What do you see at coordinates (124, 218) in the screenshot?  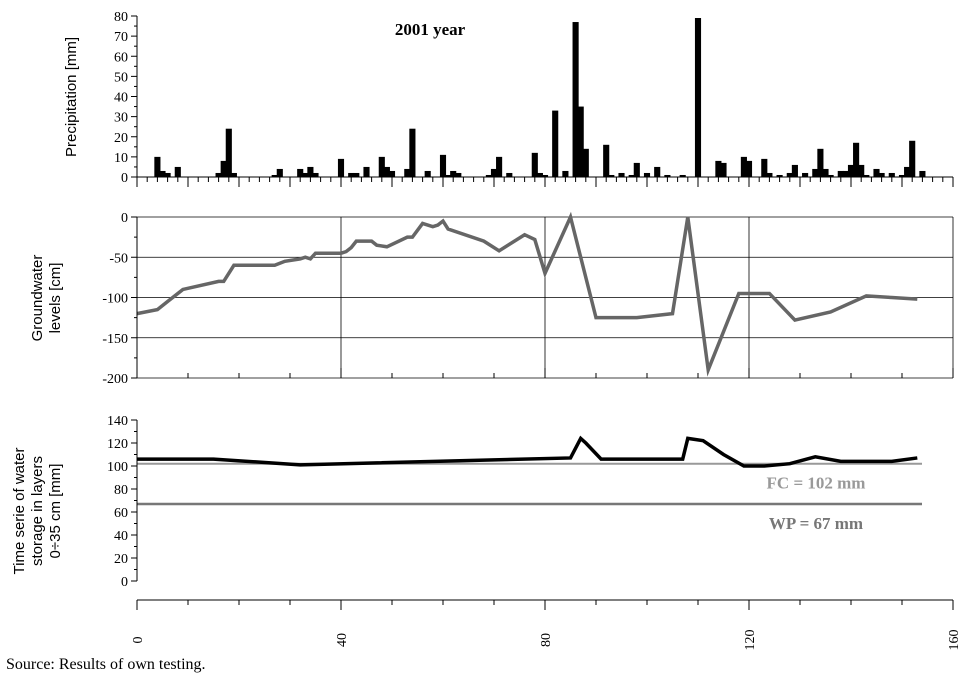 I see `gw-ytick-label: 0` at bounding box center [124, 218].